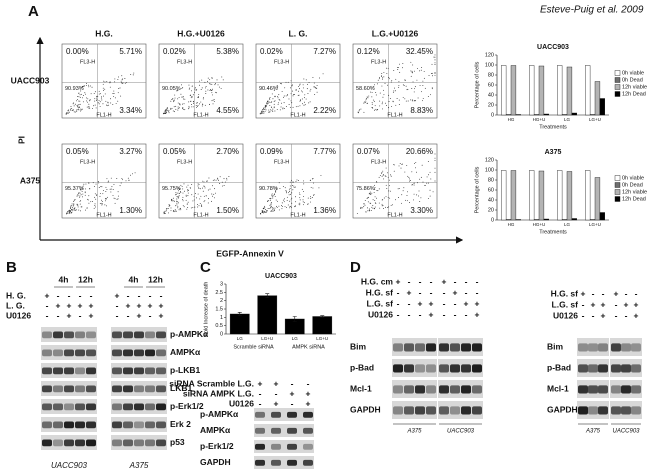  Describe the element at coordinates (103, 115) in the screenshot. I see `axis-name: FL1-H` at that location.